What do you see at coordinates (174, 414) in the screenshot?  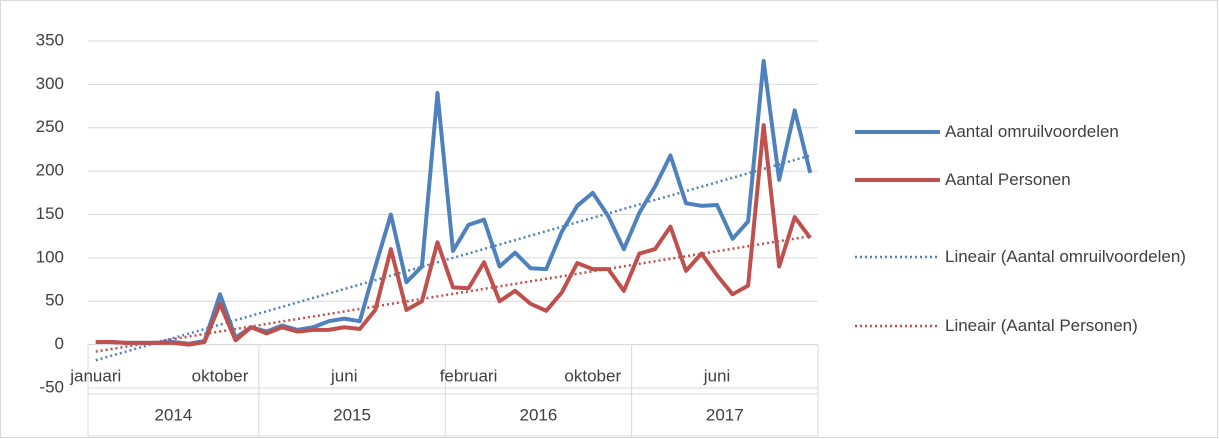 I see `year-label: 2014` at bounding box center [174, 414].